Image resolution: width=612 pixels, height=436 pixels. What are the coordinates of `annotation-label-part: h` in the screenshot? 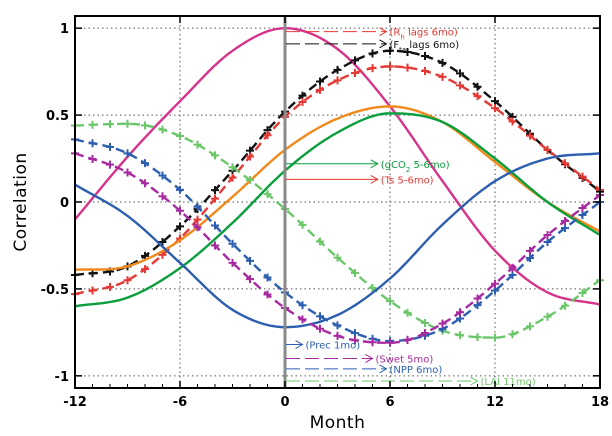 It's located at (402, 38).